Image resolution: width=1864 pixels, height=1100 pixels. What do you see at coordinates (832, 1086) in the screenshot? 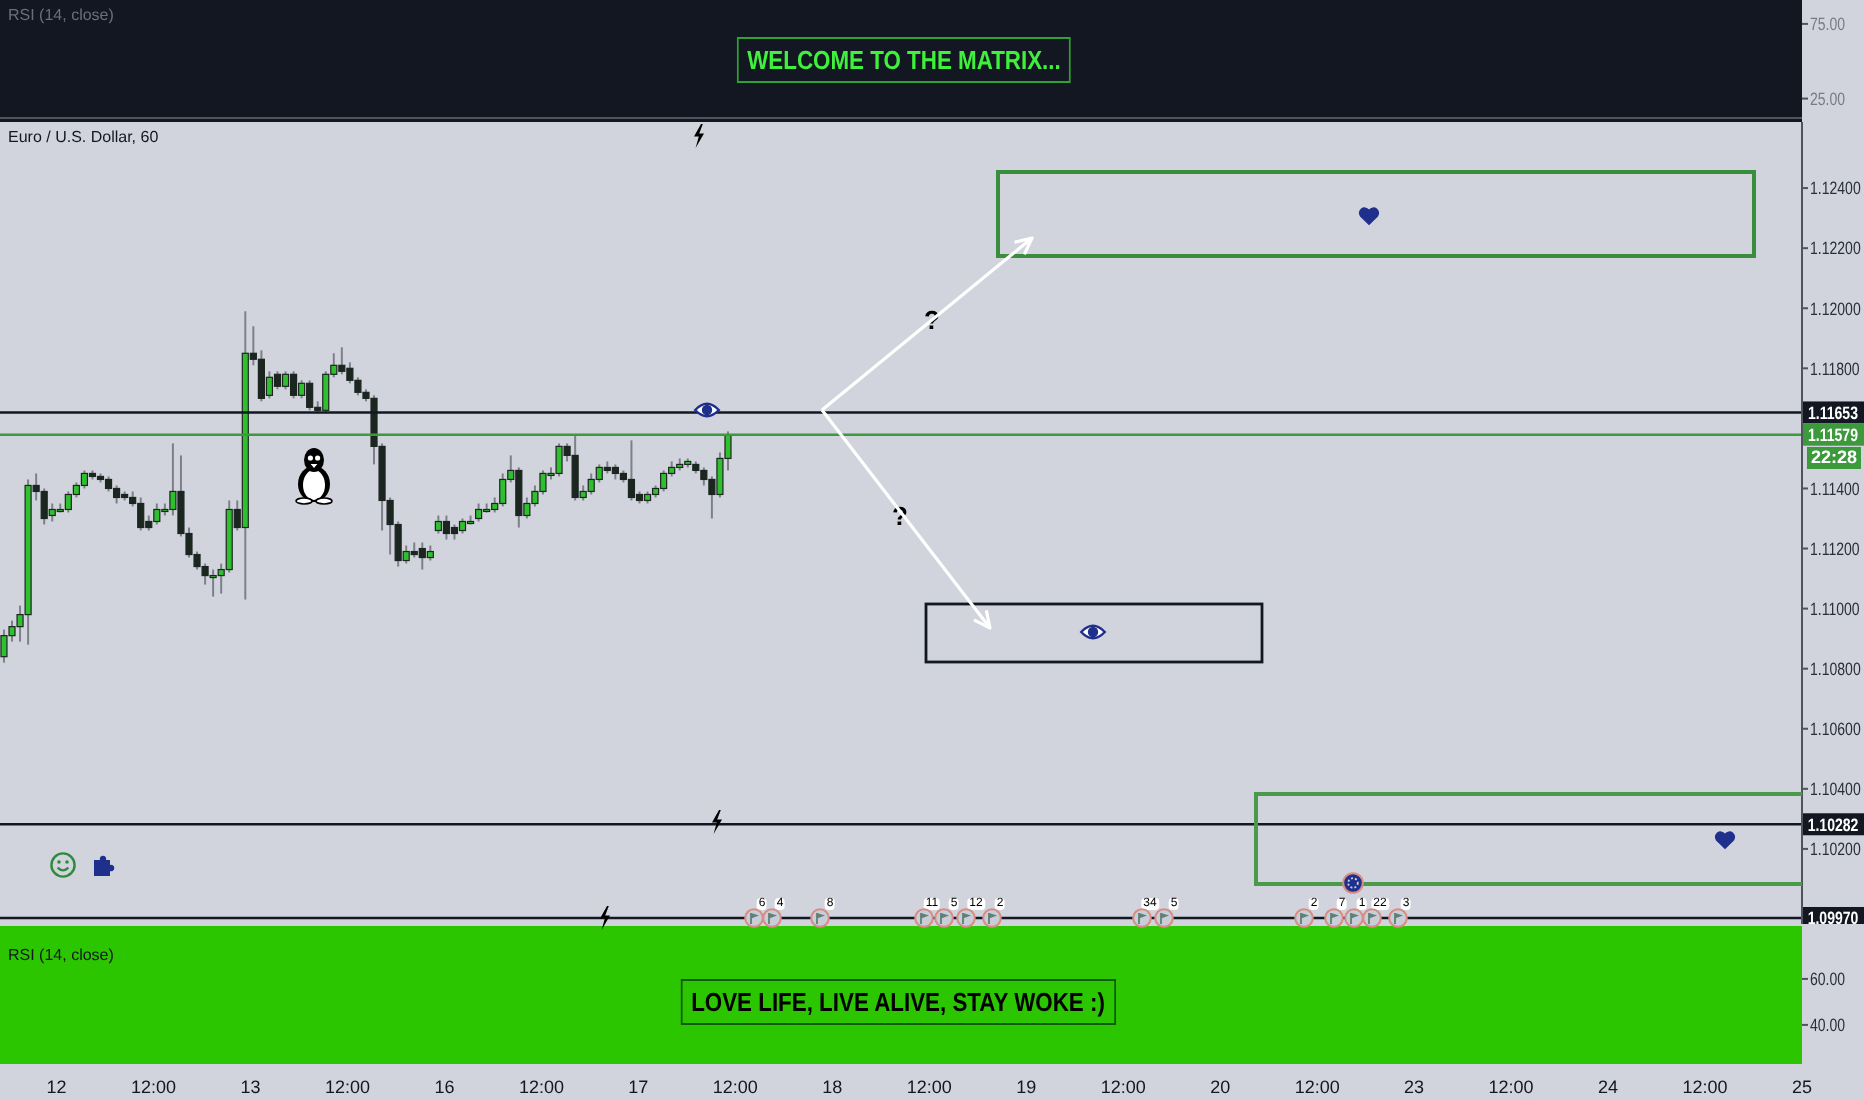
I see `x-tick-label: 18` at bounding box center [832, 1086].